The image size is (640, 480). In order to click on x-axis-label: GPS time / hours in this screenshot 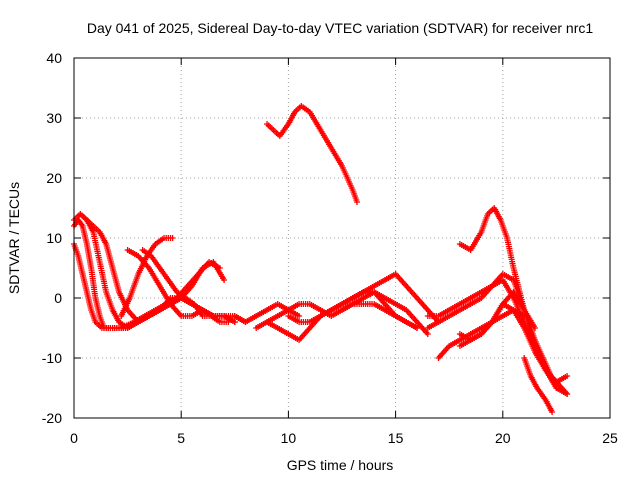, I will do `click(340, 465)`.